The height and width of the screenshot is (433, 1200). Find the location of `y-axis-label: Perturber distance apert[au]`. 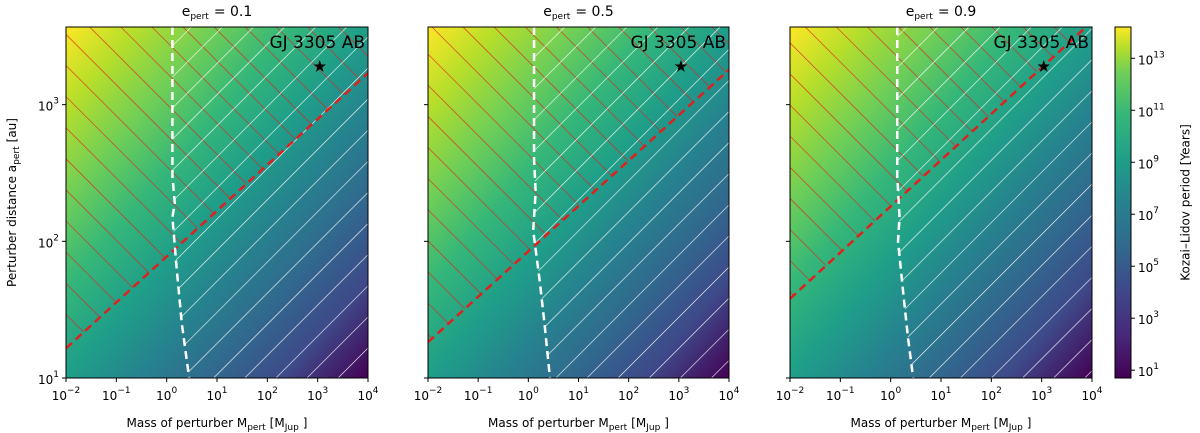

y-axis-label: Perturber distance apert[au] is located at coordinates (13, 202).